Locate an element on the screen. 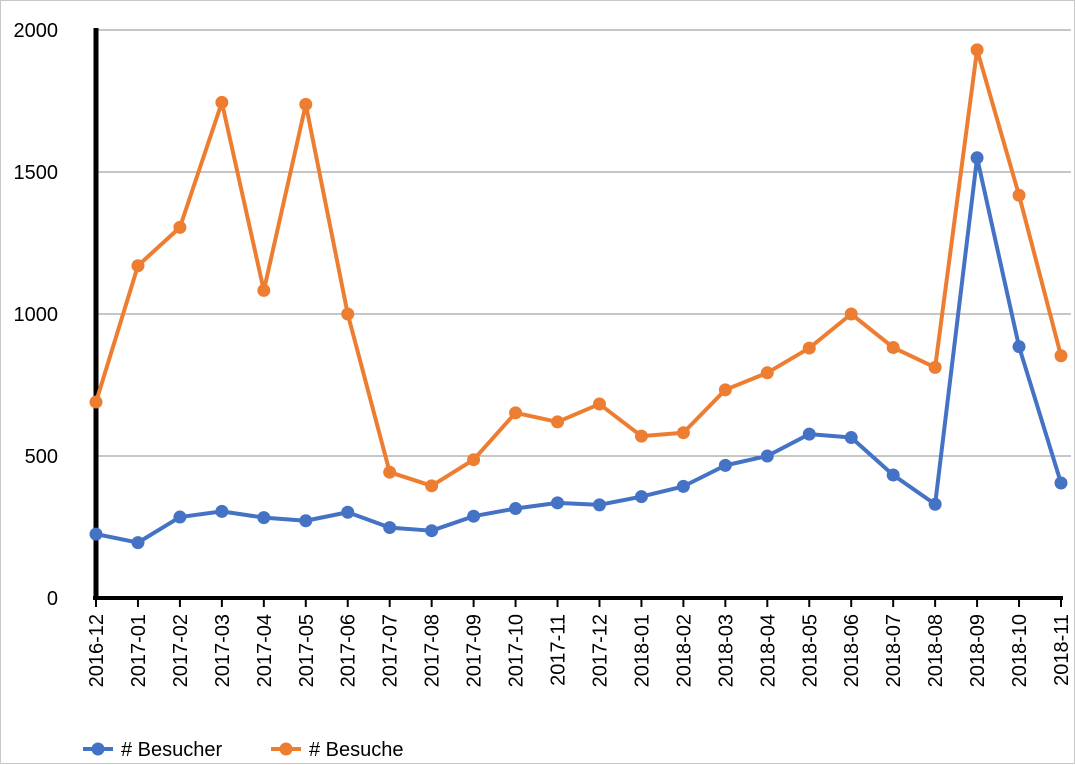 This screenshot has width=1075, height=765. y-tick-label: 2000 is located at coordinates (36, 31).